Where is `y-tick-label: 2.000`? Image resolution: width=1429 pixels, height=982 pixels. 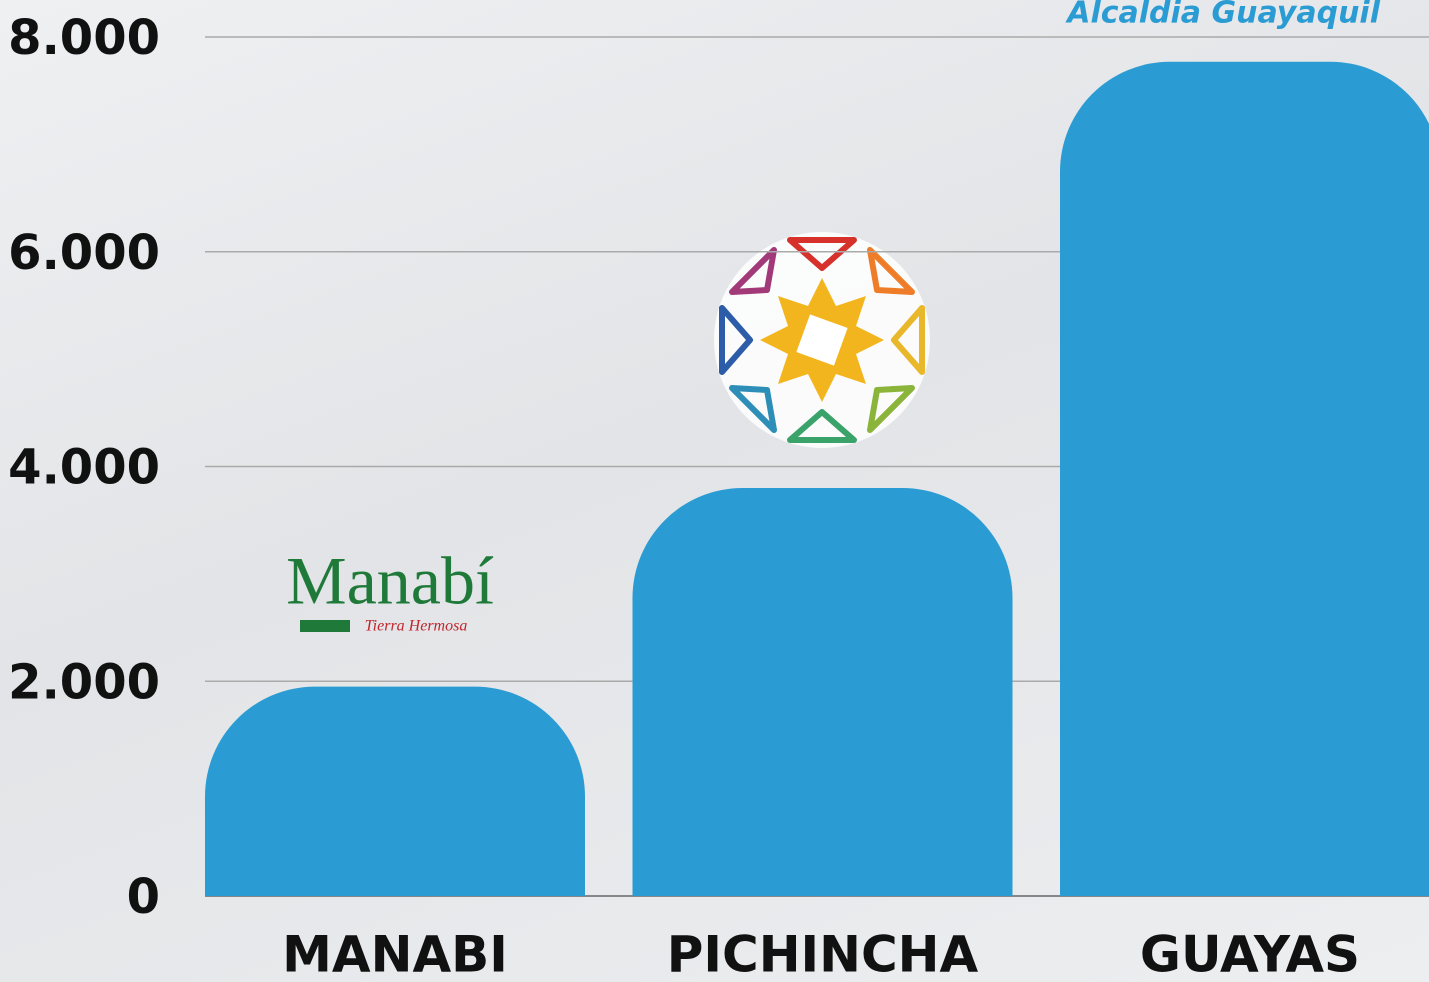 y-tick-label: 2.000 is located at coordinates (84, 682).